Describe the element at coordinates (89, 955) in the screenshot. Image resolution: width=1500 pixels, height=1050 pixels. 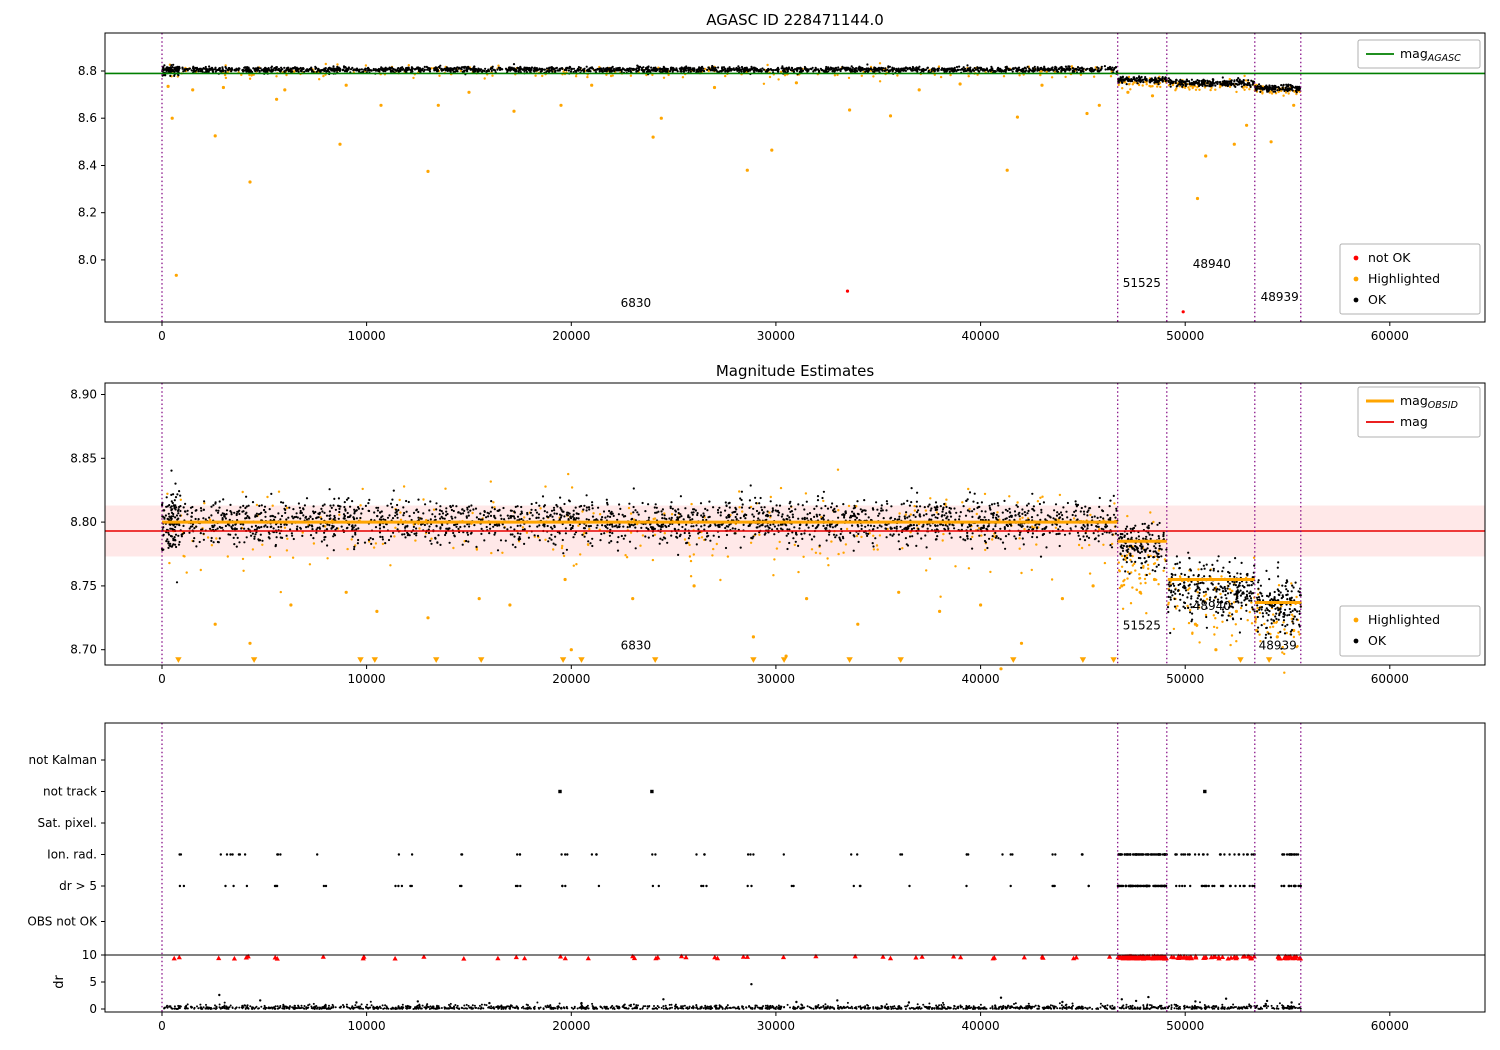
I see `dr-tick-label: 10` at that location.